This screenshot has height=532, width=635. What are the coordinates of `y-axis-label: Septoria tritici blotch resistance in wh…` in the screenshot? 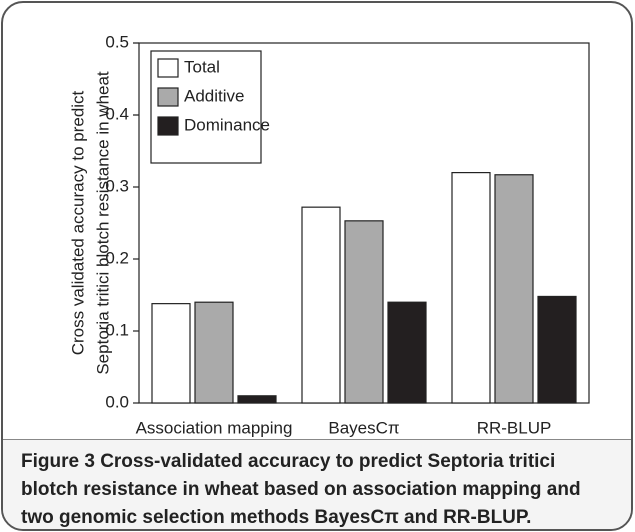 It's located at (102, 223).